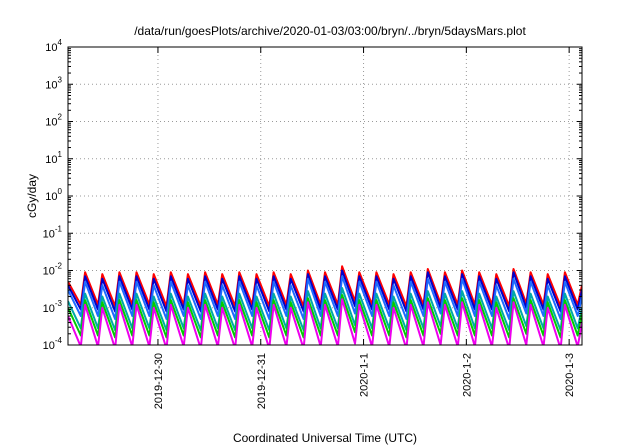 The height and width of the screenshot is (448, 640). I want to click on x-tick-label: 2020-1-1, so click(365, 375).